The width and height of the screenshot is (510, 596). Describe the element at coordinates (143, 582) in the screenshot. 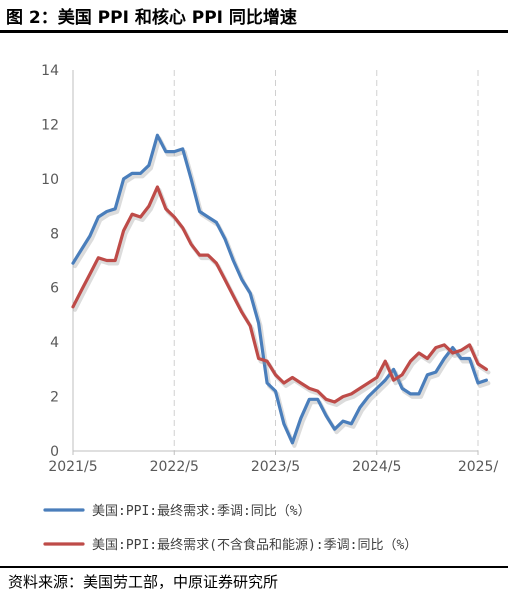

I see `source-note: 资料来源：美国劳工部，中原证券研究所` at that location.